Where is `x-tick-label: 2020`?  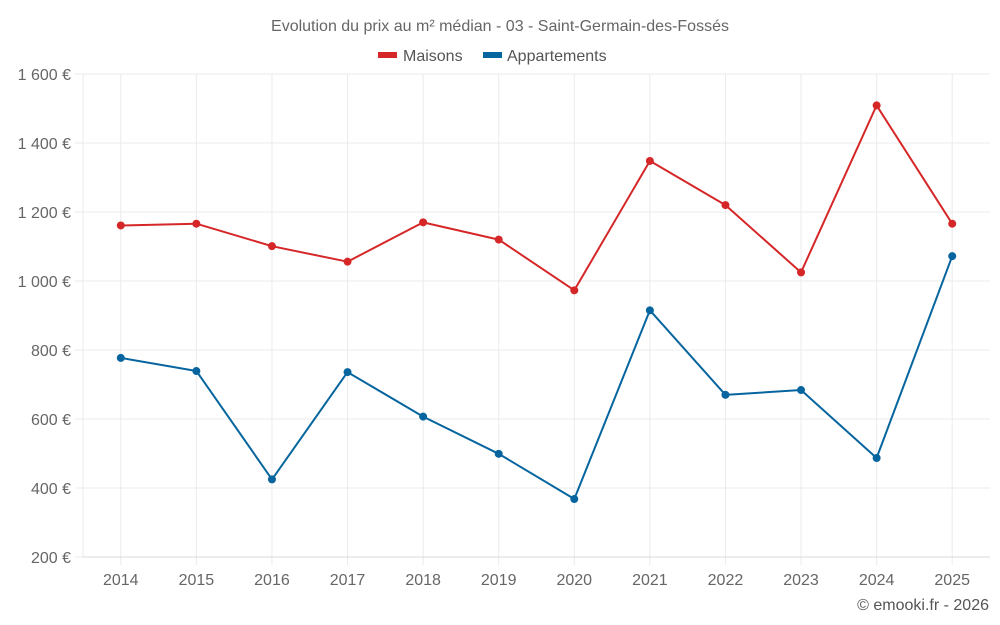
x-tick-label: 2020 is located at coordinates (574, 580).